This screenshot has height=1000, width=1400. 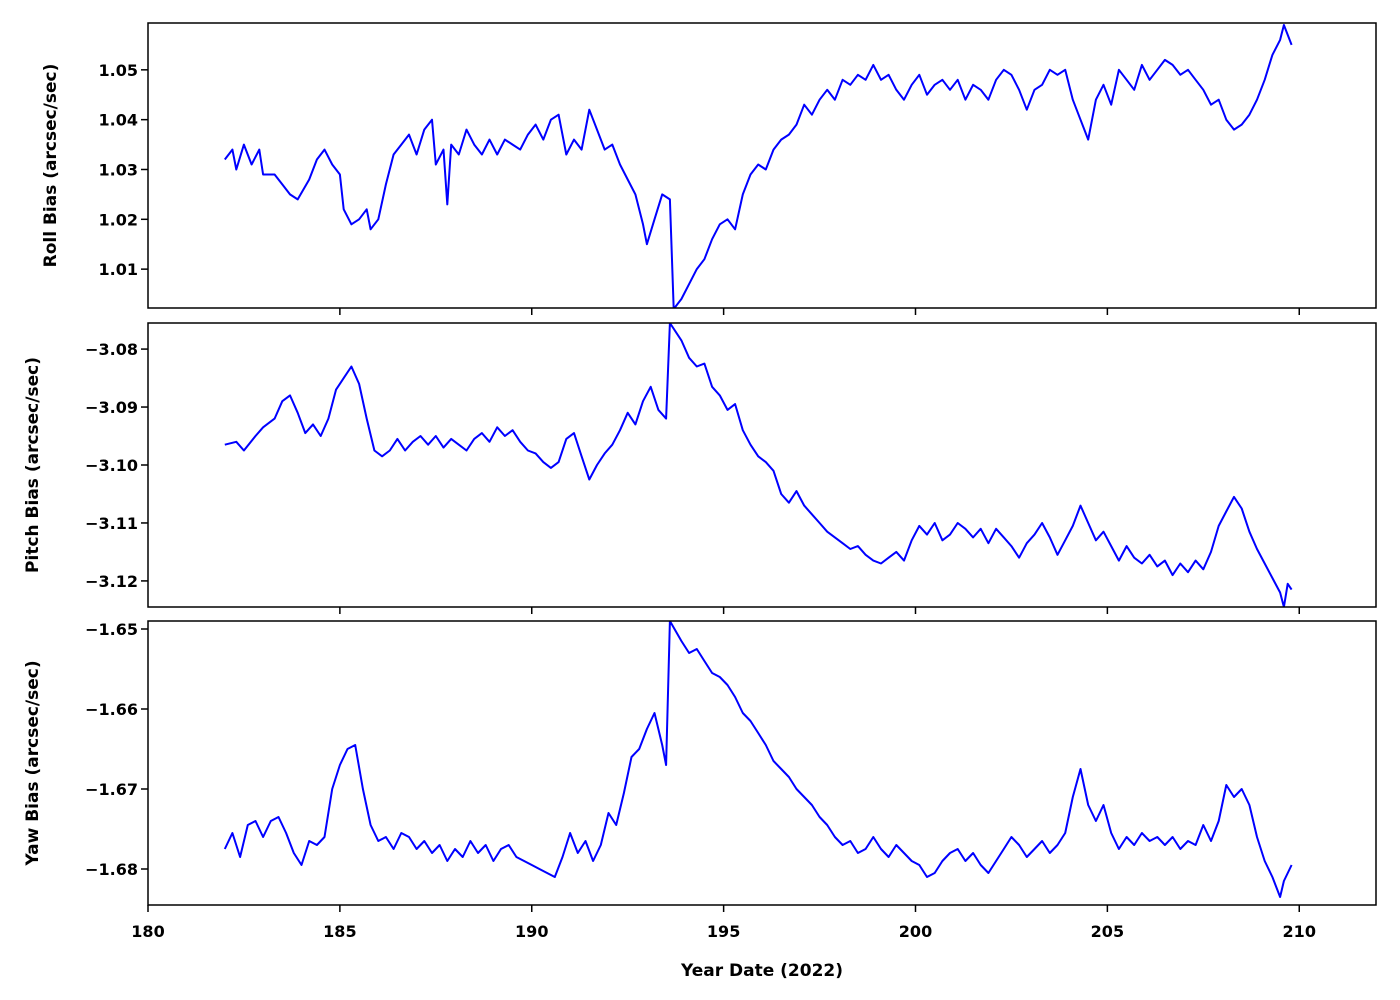 I want to click on yaw-xtick-label: 200, so click(x=915, y=931).